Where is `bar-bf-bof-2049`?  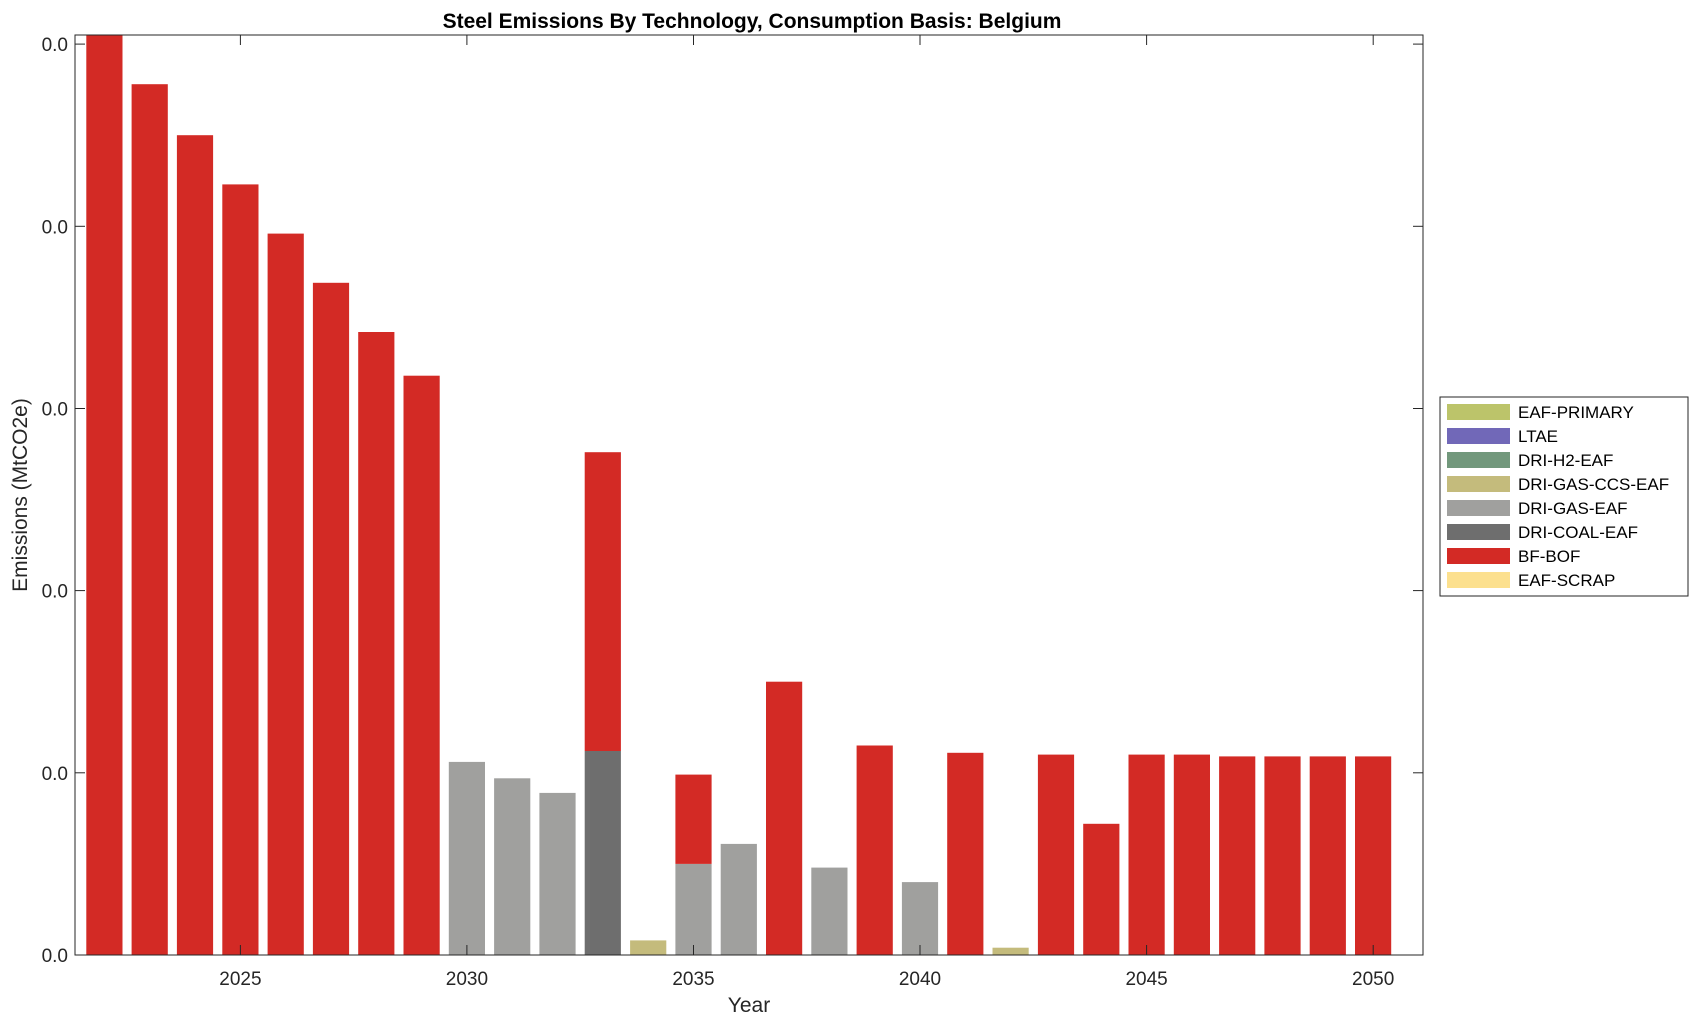
bar-bf-bof-2049 is located at coordinates (1327, 855).